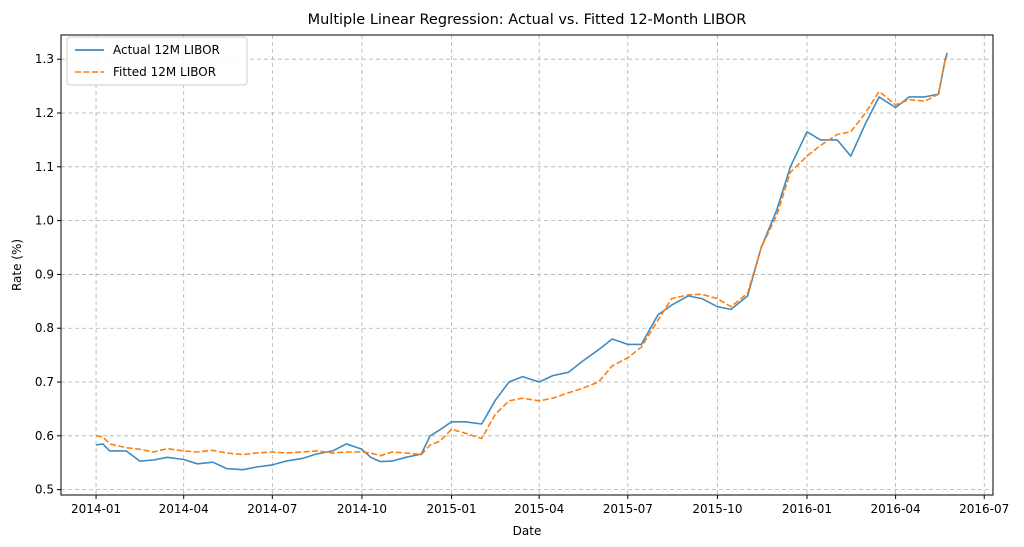  Describe the element at coordinates (717, 509) in the screenshot. I see `x-tick-label: 2015-10` at that location.